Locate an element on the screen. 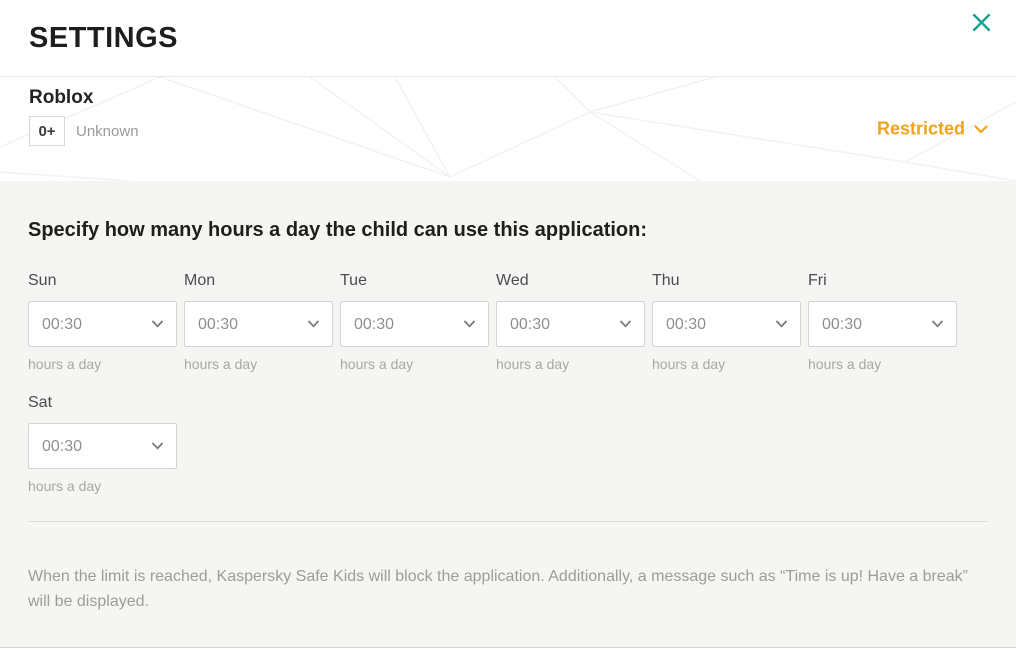  day-cell: Mon 00:30 hours a day is located at coordinates (258, 322).